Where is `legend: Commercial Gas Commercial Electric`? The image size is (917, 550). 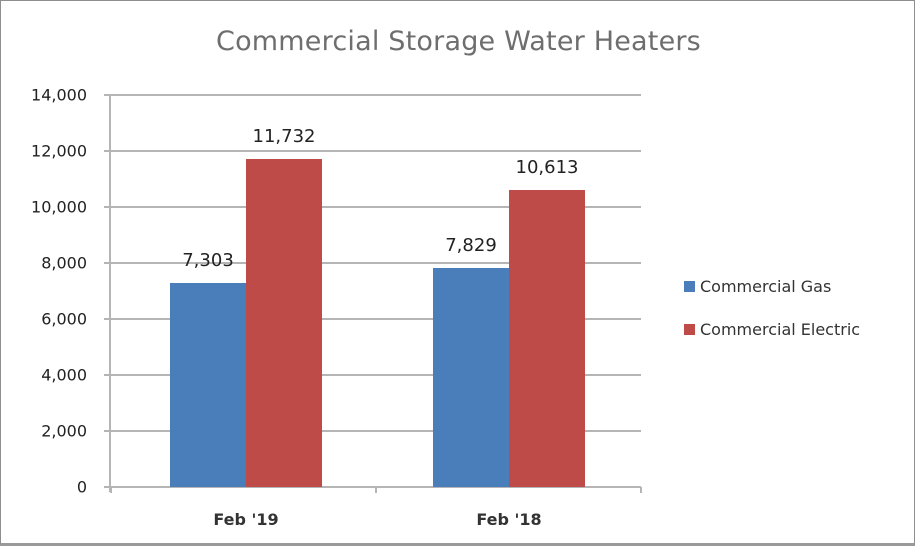
legend: Commercial Gas Commercial Electric is located at coordinates (772, 318).